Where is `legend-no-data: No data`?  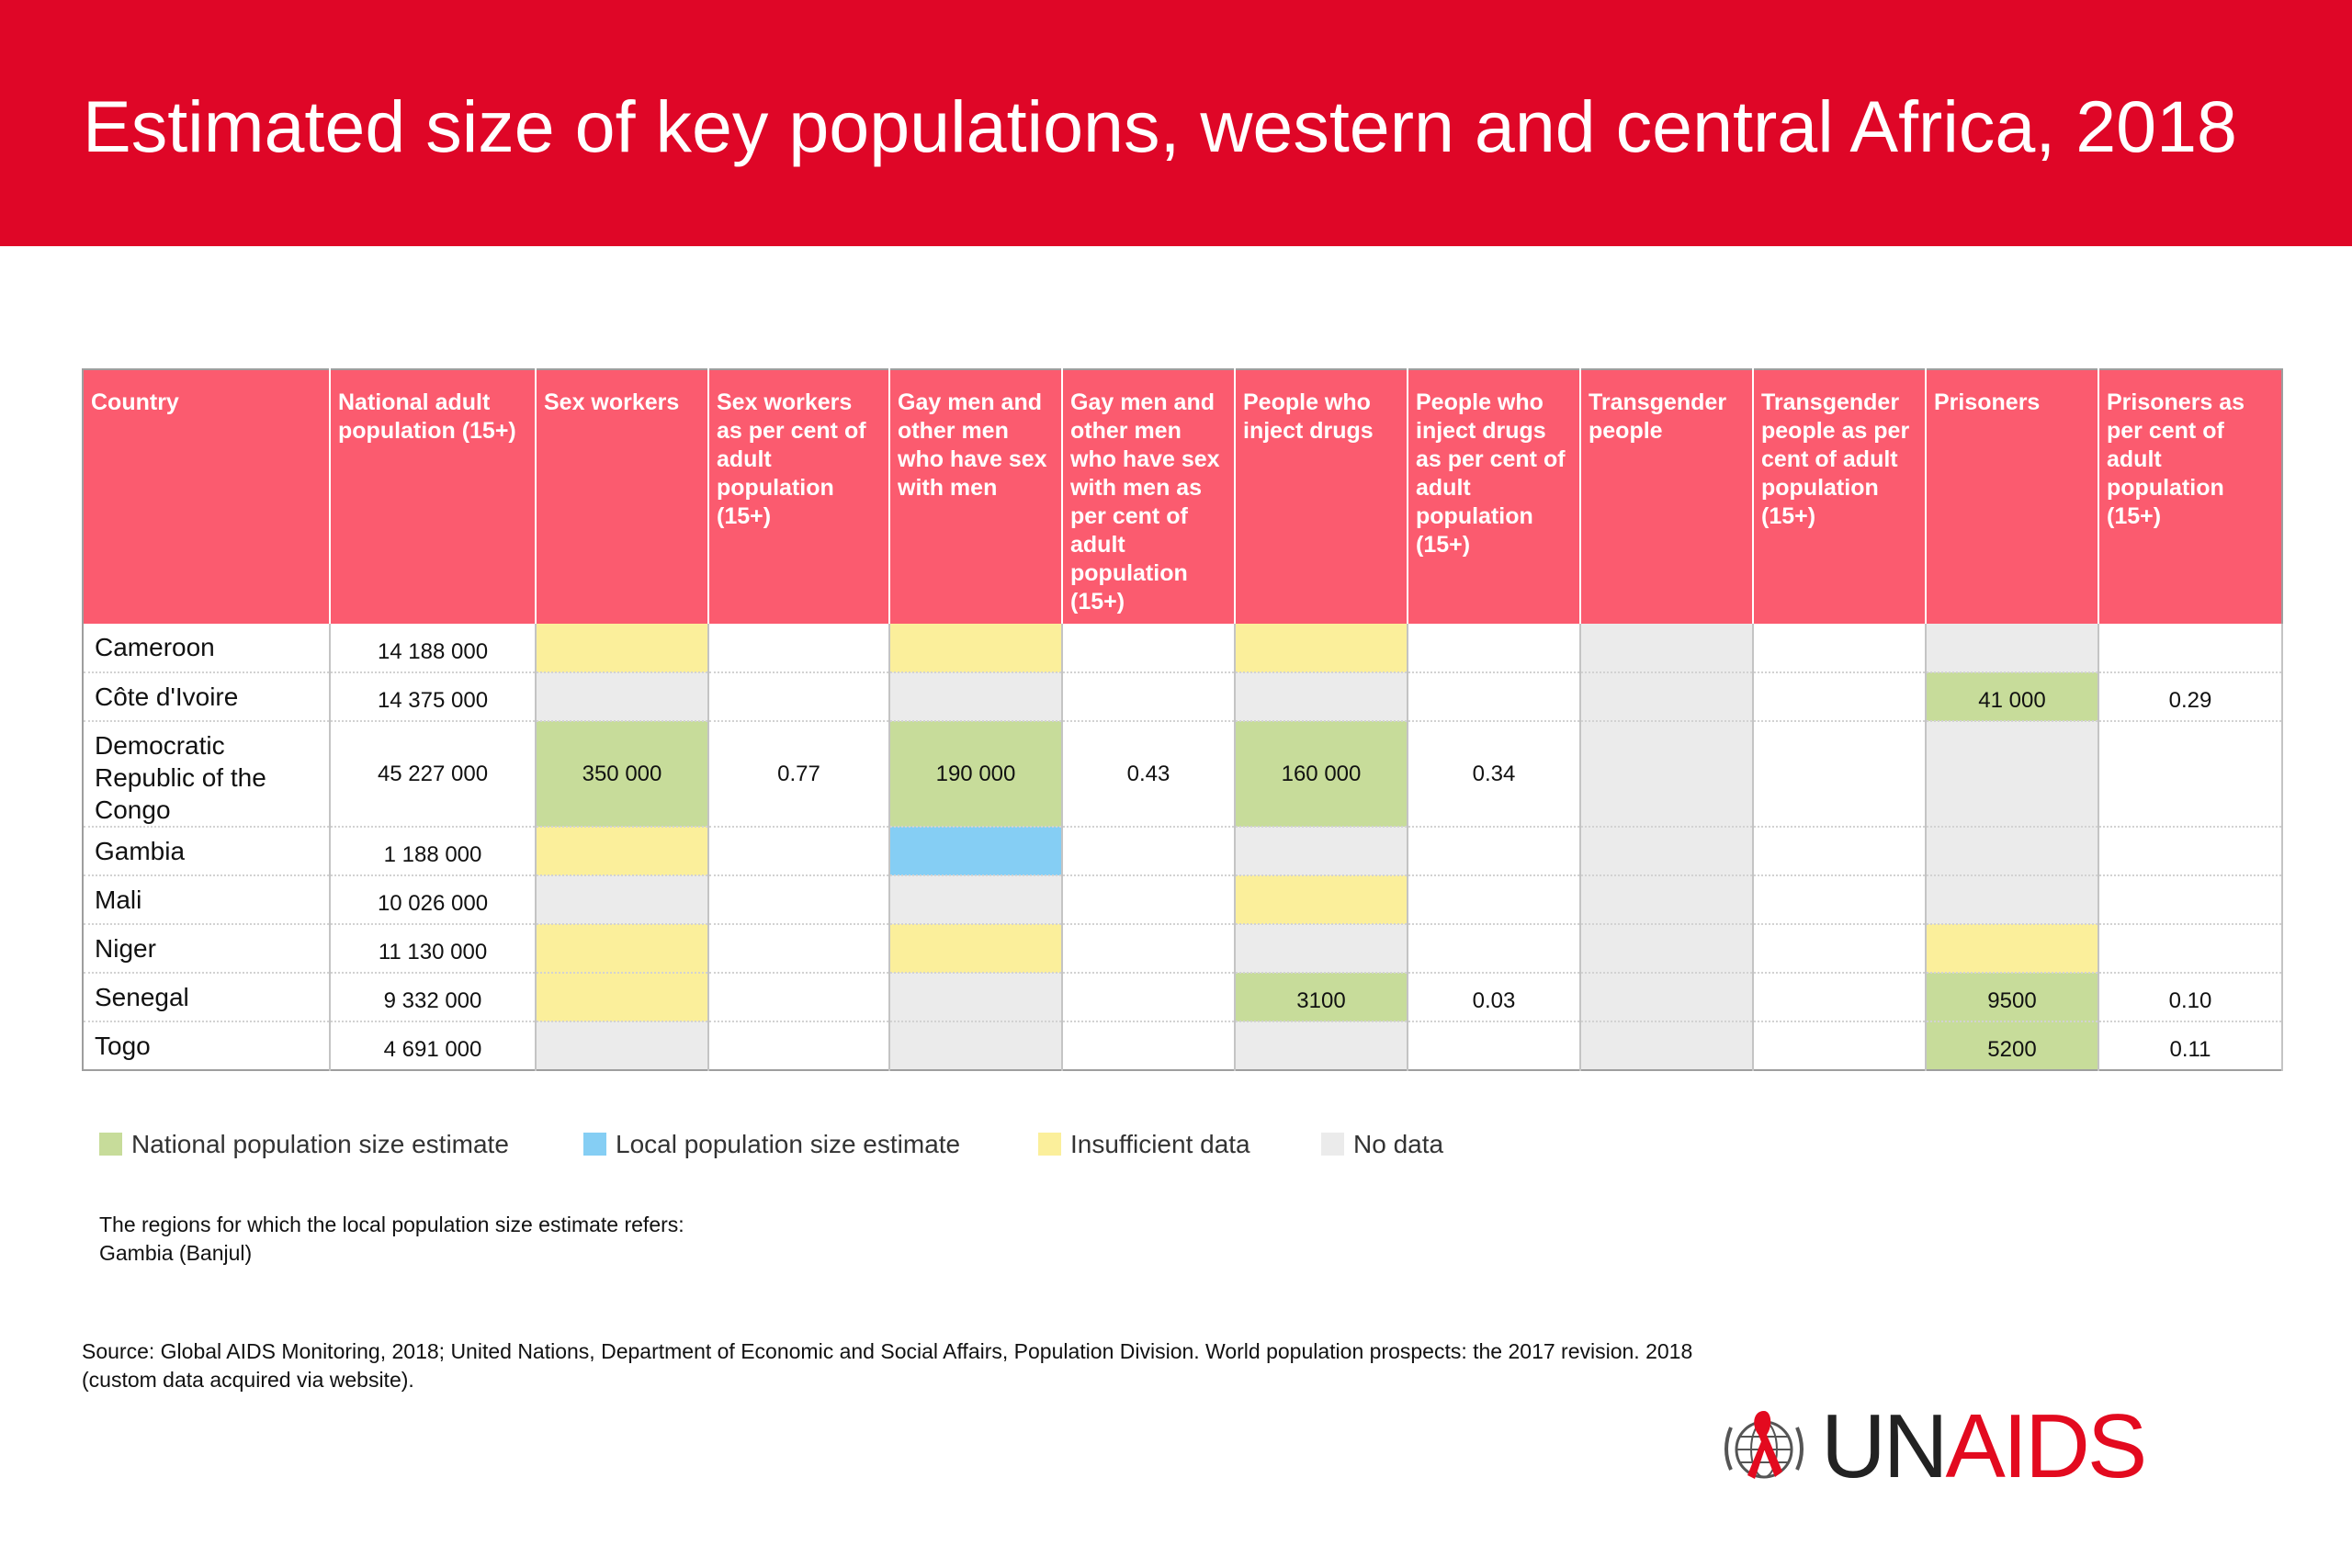
legend-no-data: No data is located at coordinates (1382, 1145).